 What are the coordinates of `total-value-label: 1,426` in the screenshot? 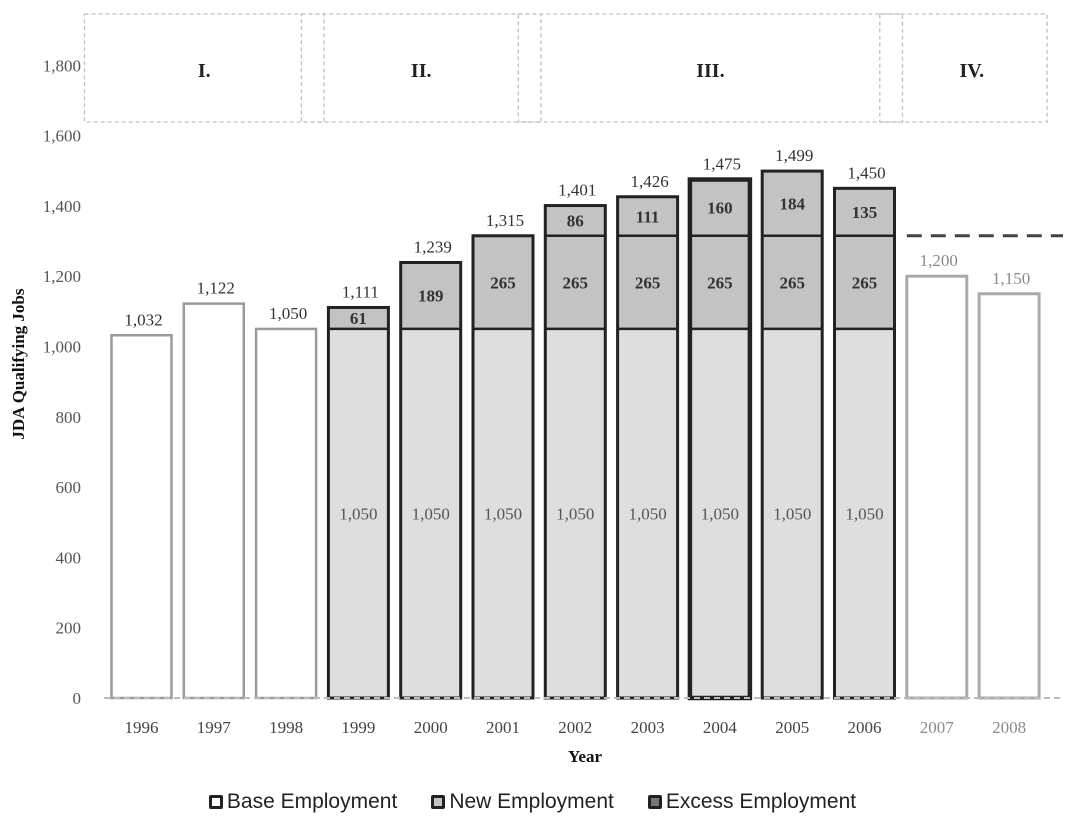 It's located at (649, 181).